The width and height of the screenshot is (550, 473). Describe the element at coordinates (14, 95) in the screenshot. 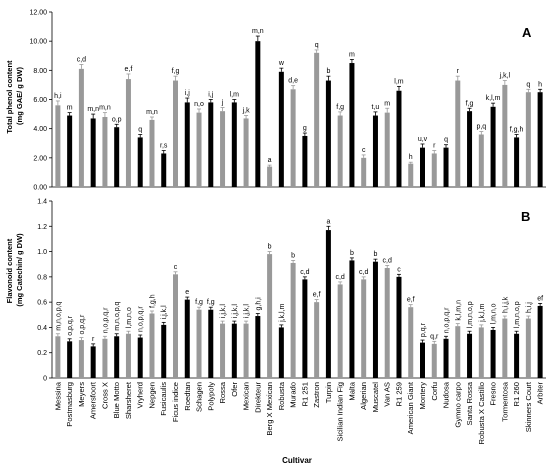

I see `panel-a-ylabel: Total phenol content (mg GAE/ g DW)` at that location.